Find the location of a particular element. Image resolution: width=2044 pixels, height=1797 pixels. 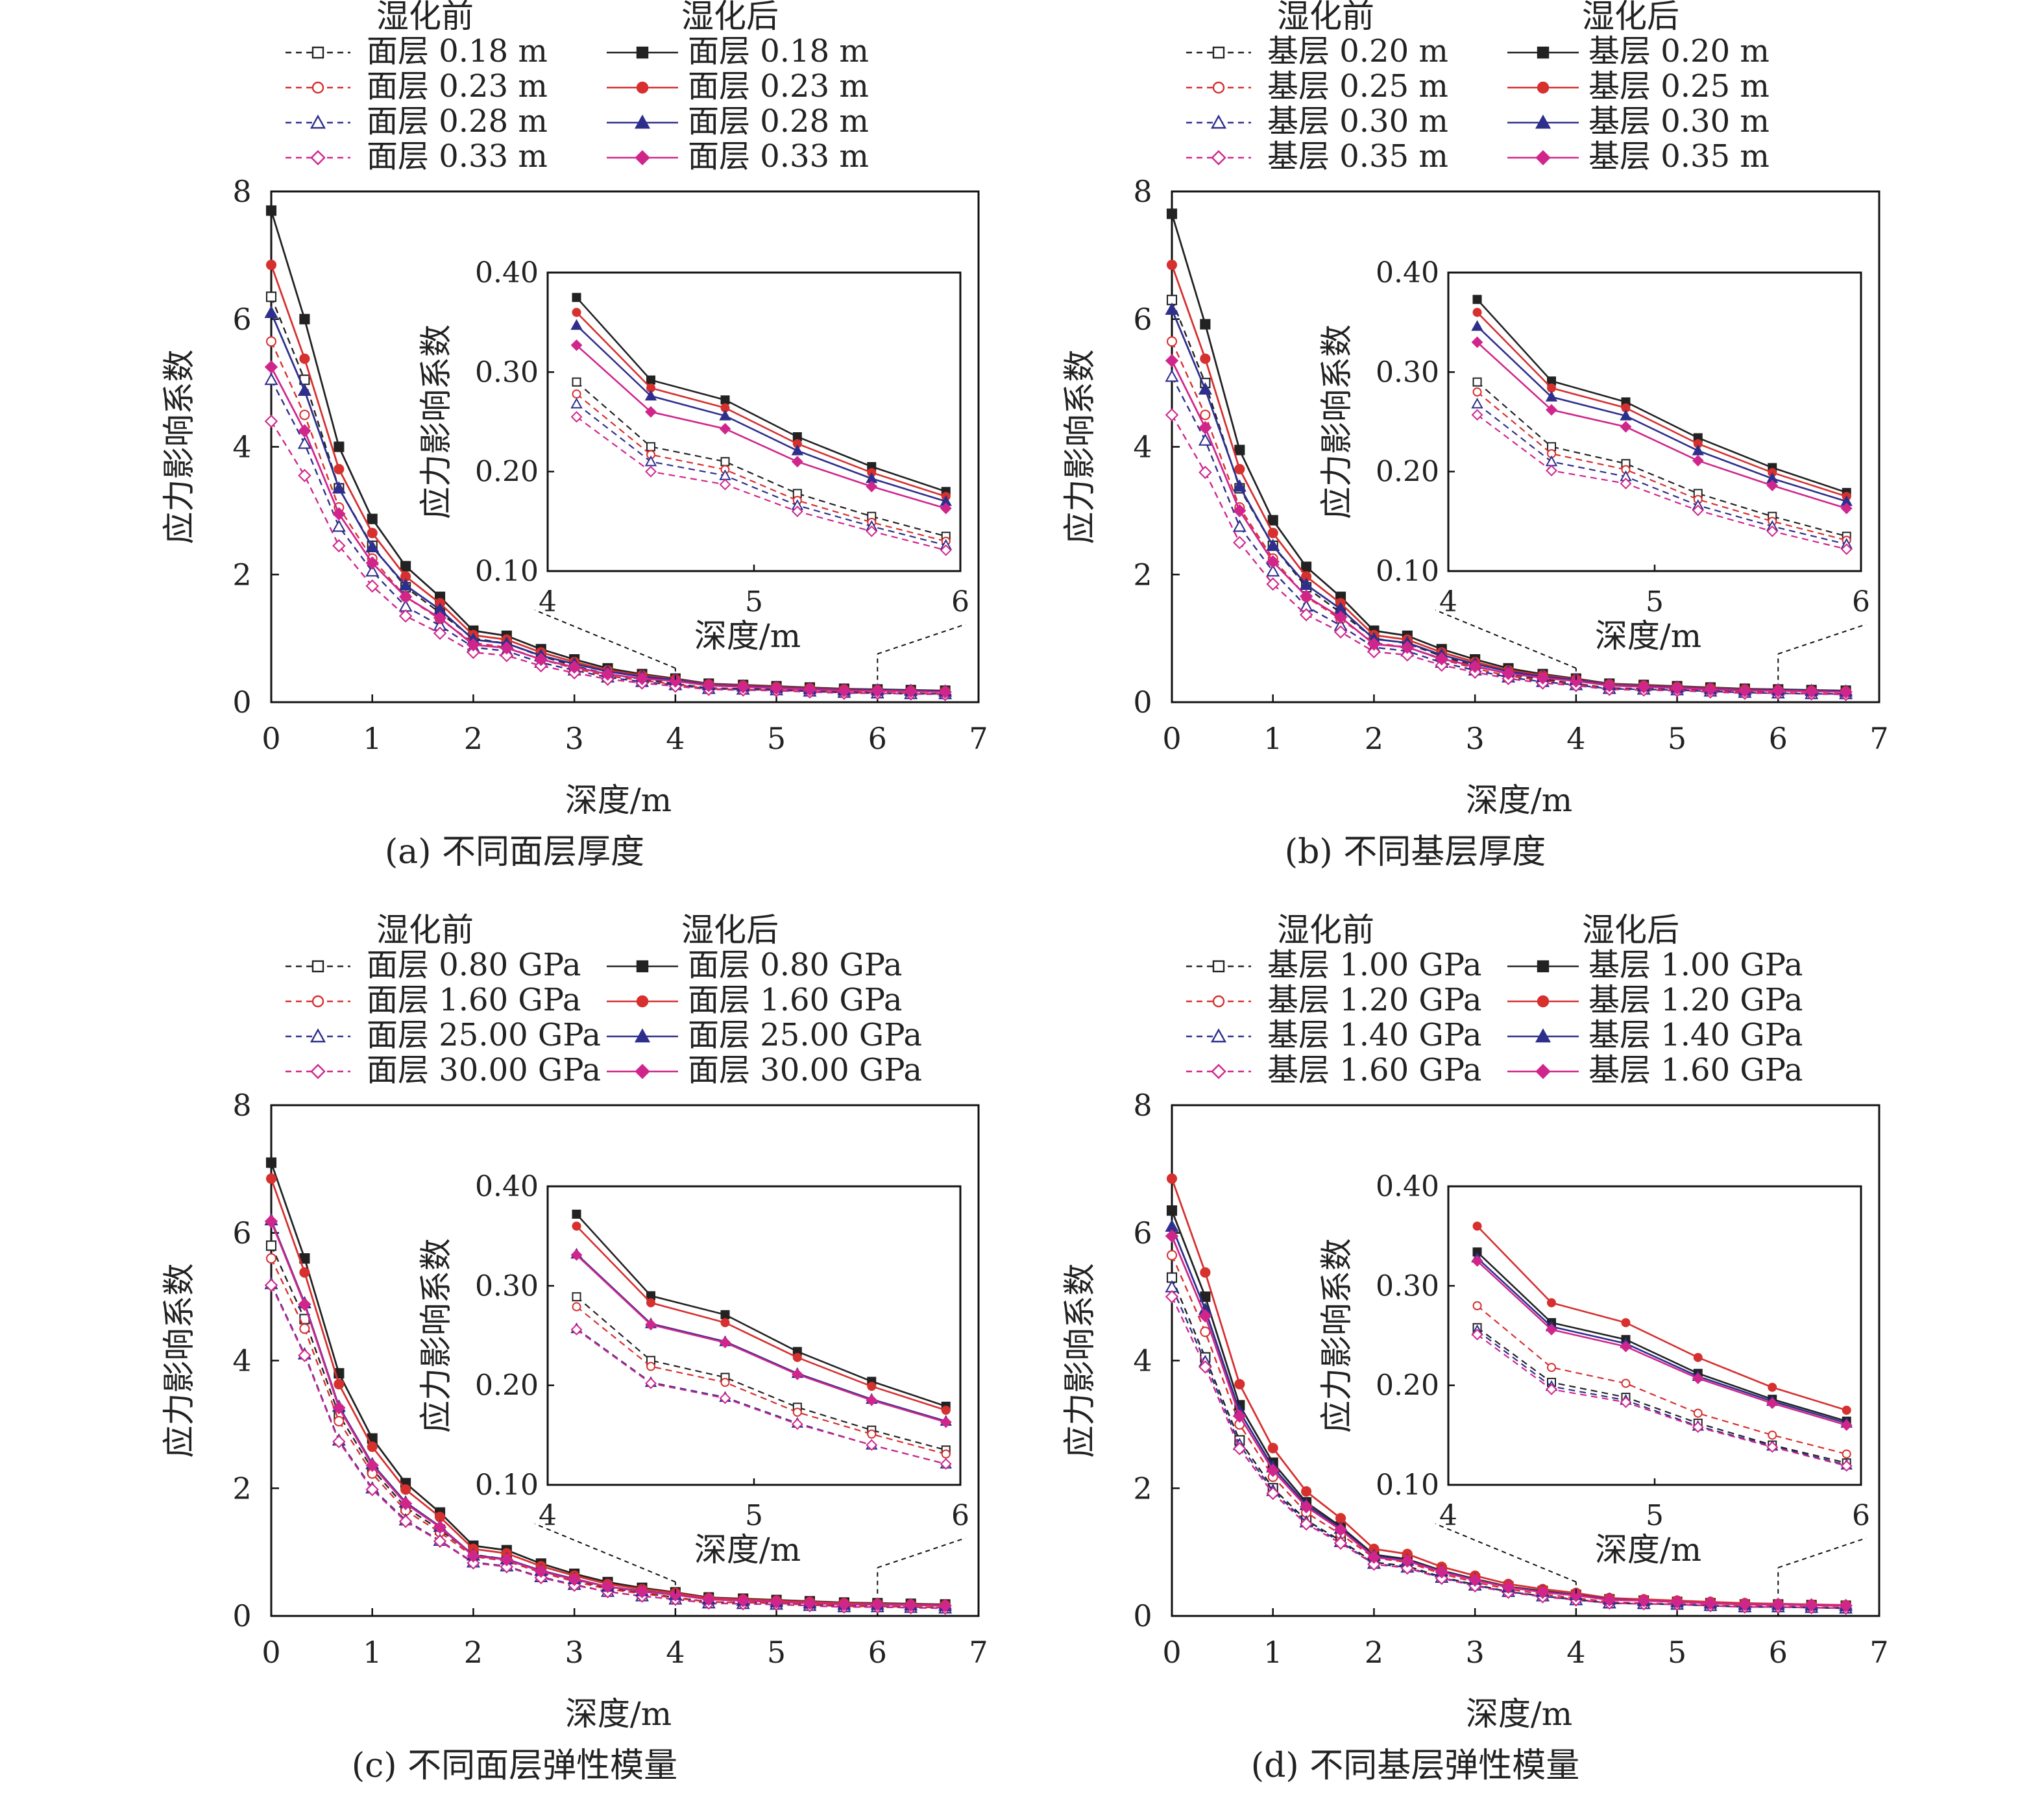

legend-label-after: 基层 0.35 m is located at coordinates (1679, 157).